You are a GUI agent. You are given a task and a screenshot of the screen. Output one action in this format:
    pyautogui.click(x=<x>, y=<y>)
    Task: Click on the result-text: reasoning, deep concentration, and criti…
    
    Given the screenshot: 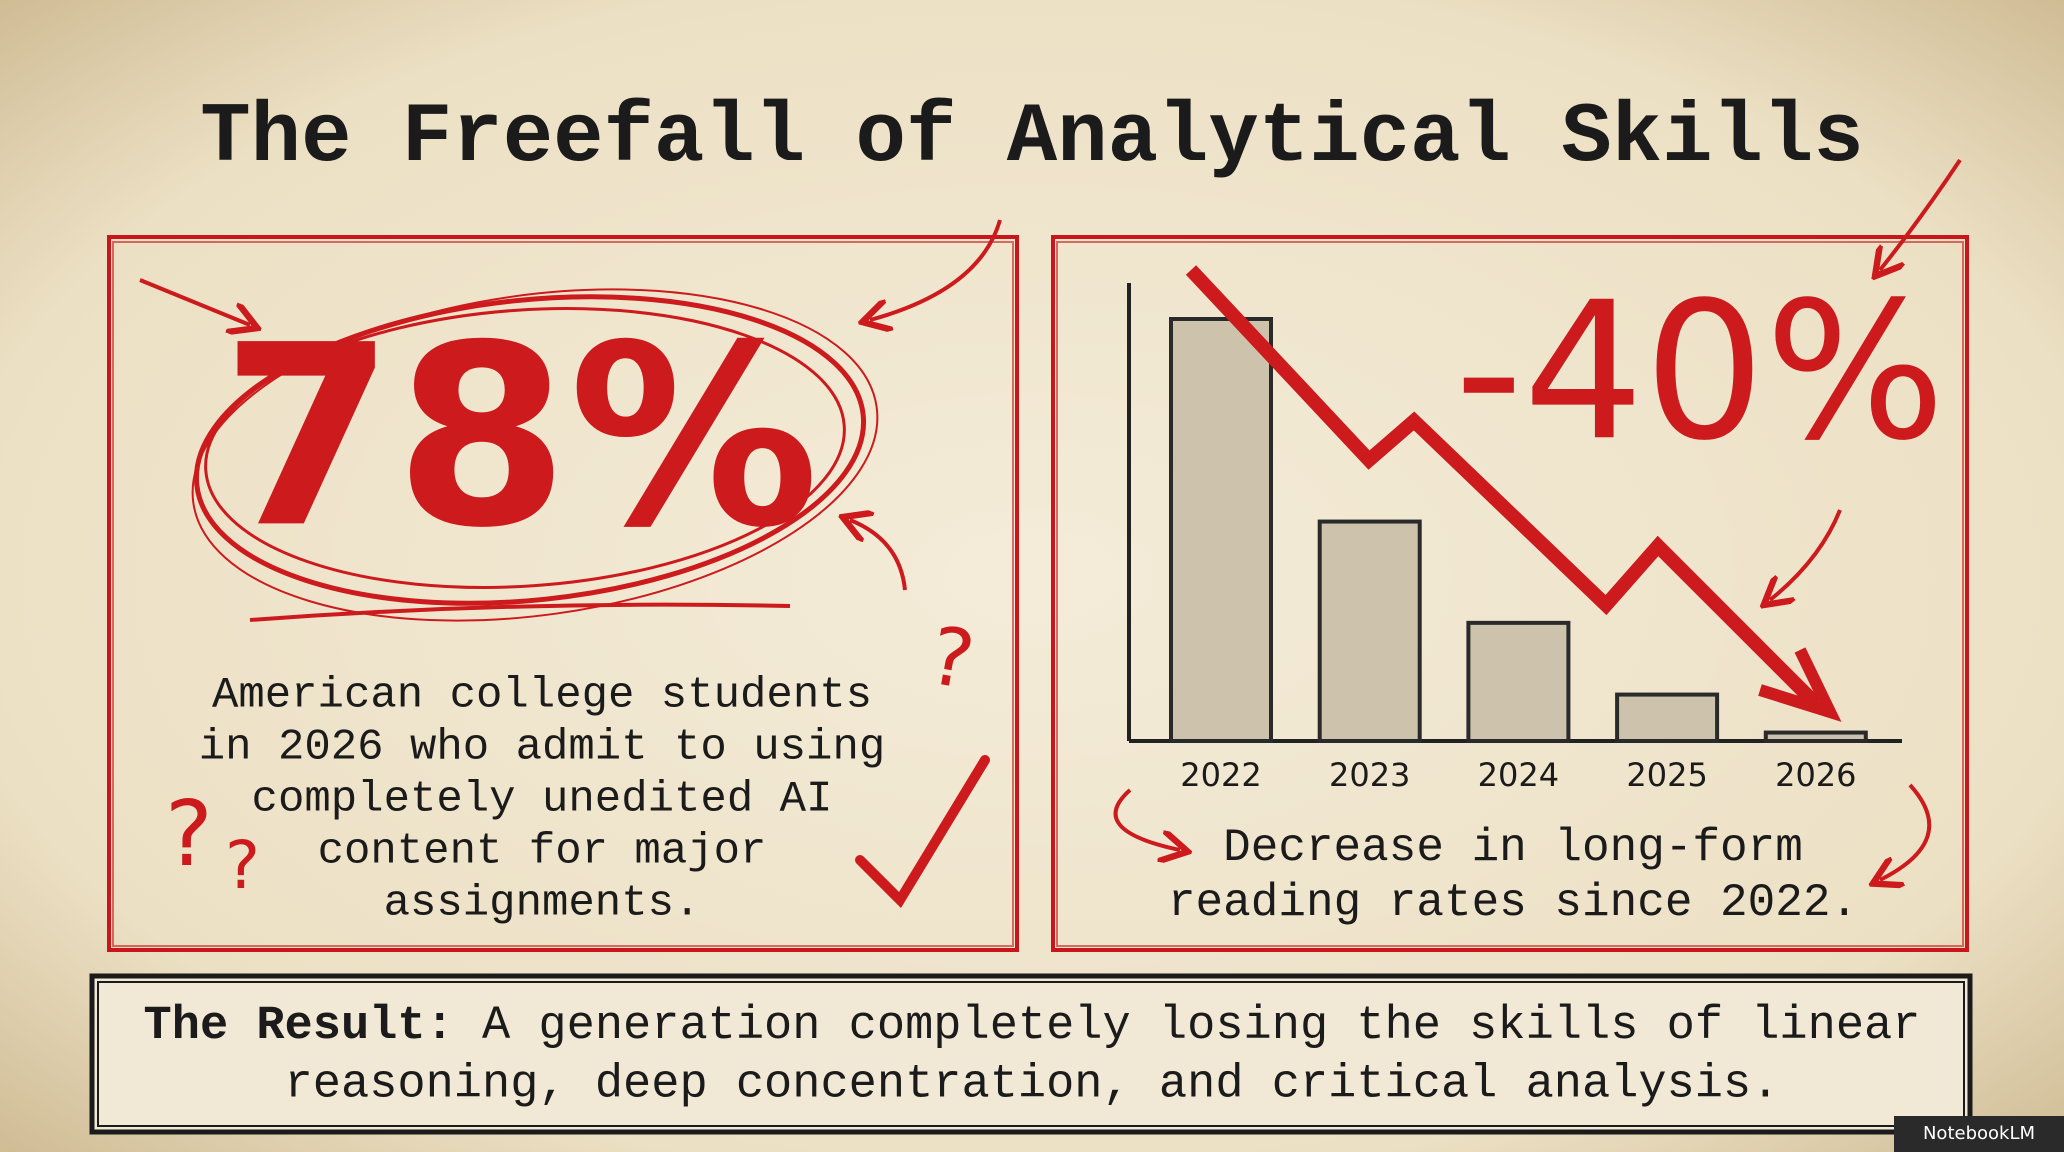 What is the action you would take?
    pyautogui.click(x=1032, y=1084)
    